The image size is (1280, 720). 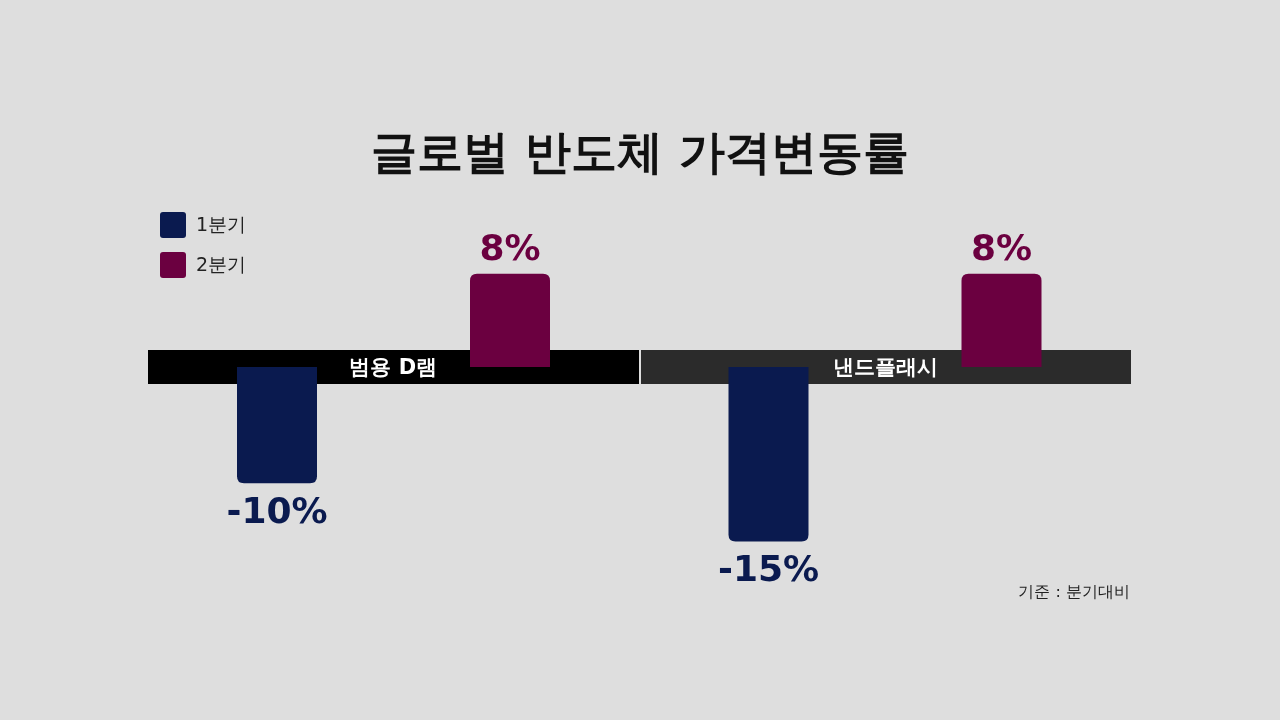 What do you see at coordinates (768, 569) in the screenshot?
I see `data-label: -15%` at bounding box center [768, 569].